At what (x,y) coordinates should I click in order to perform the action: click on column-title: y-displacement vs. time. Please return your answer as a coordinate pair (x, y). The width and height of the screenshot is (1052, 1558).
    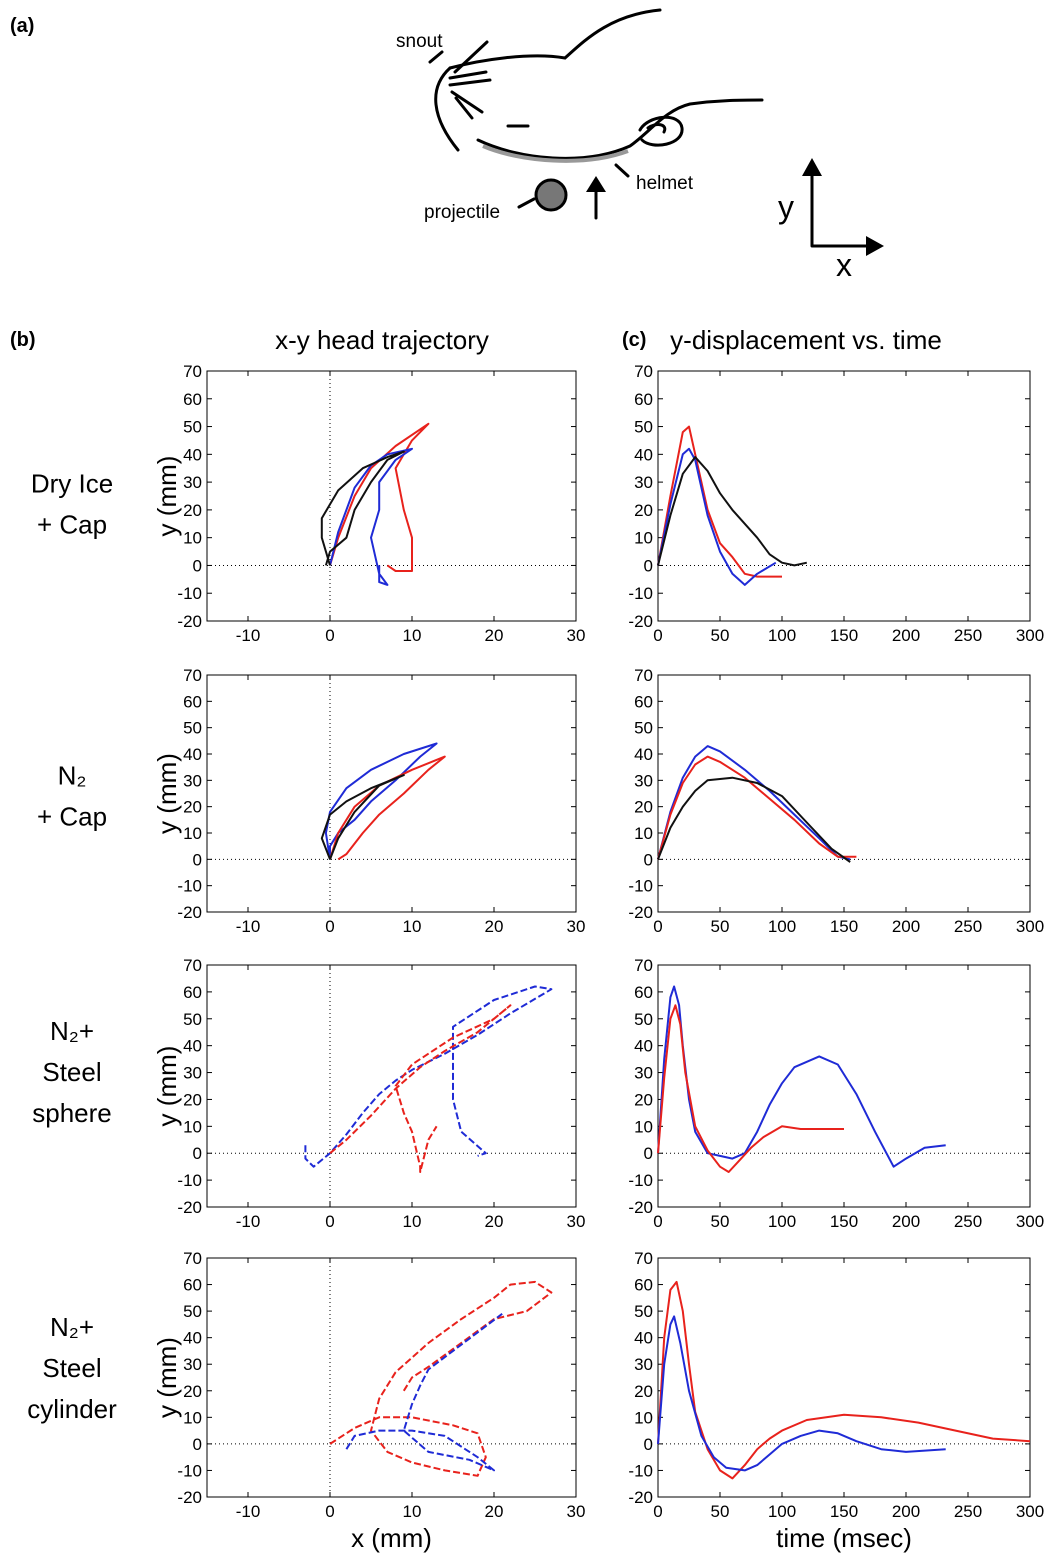
    Looking at the image, I should click on (806, 340).